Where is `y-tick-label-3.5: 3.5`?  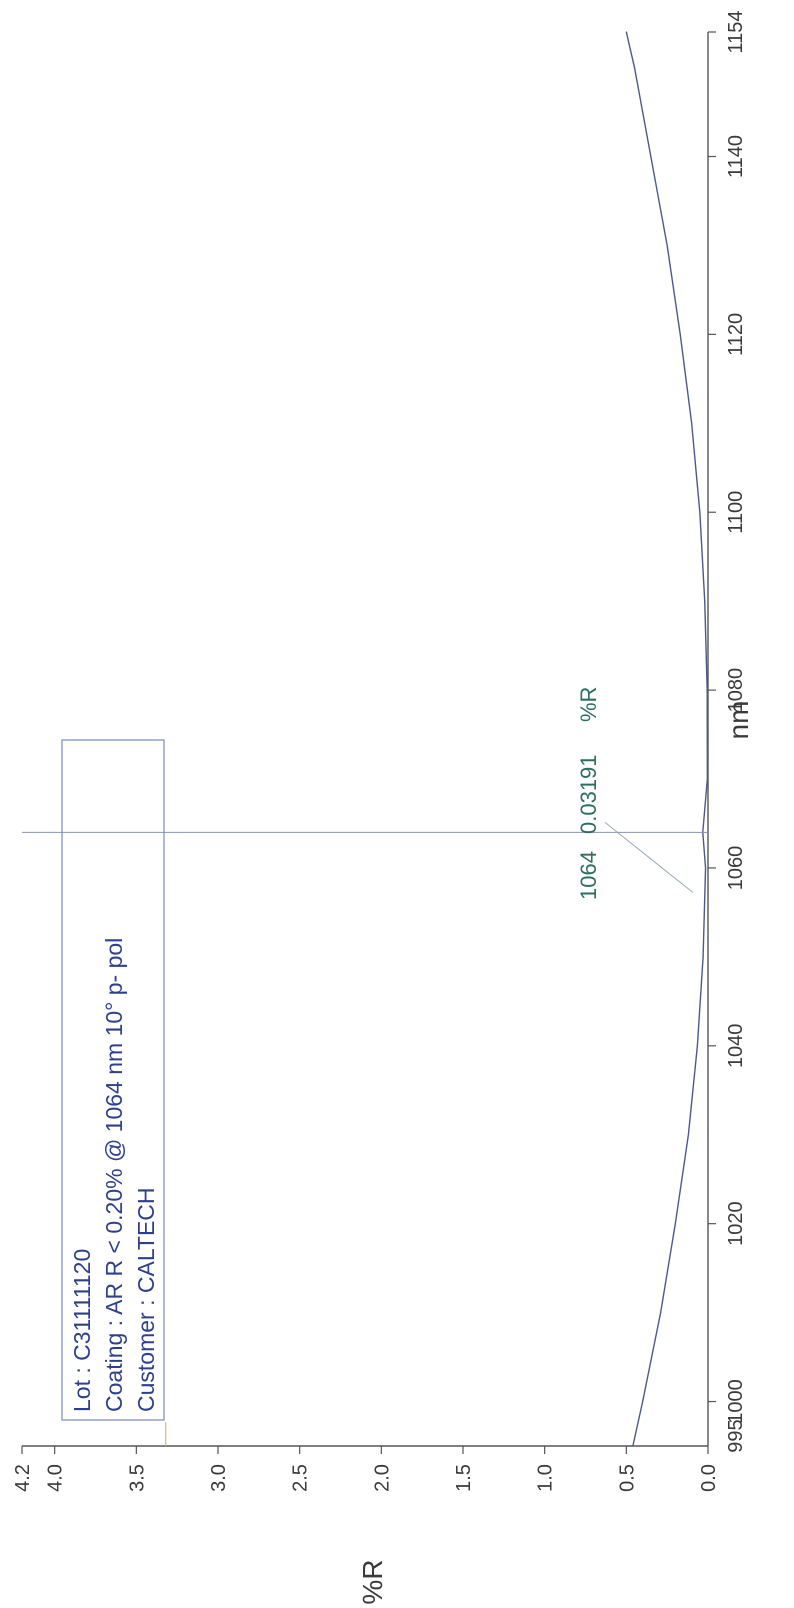 y-tick-label-3.5: 3.5 is located at coordinates (137, 1478).